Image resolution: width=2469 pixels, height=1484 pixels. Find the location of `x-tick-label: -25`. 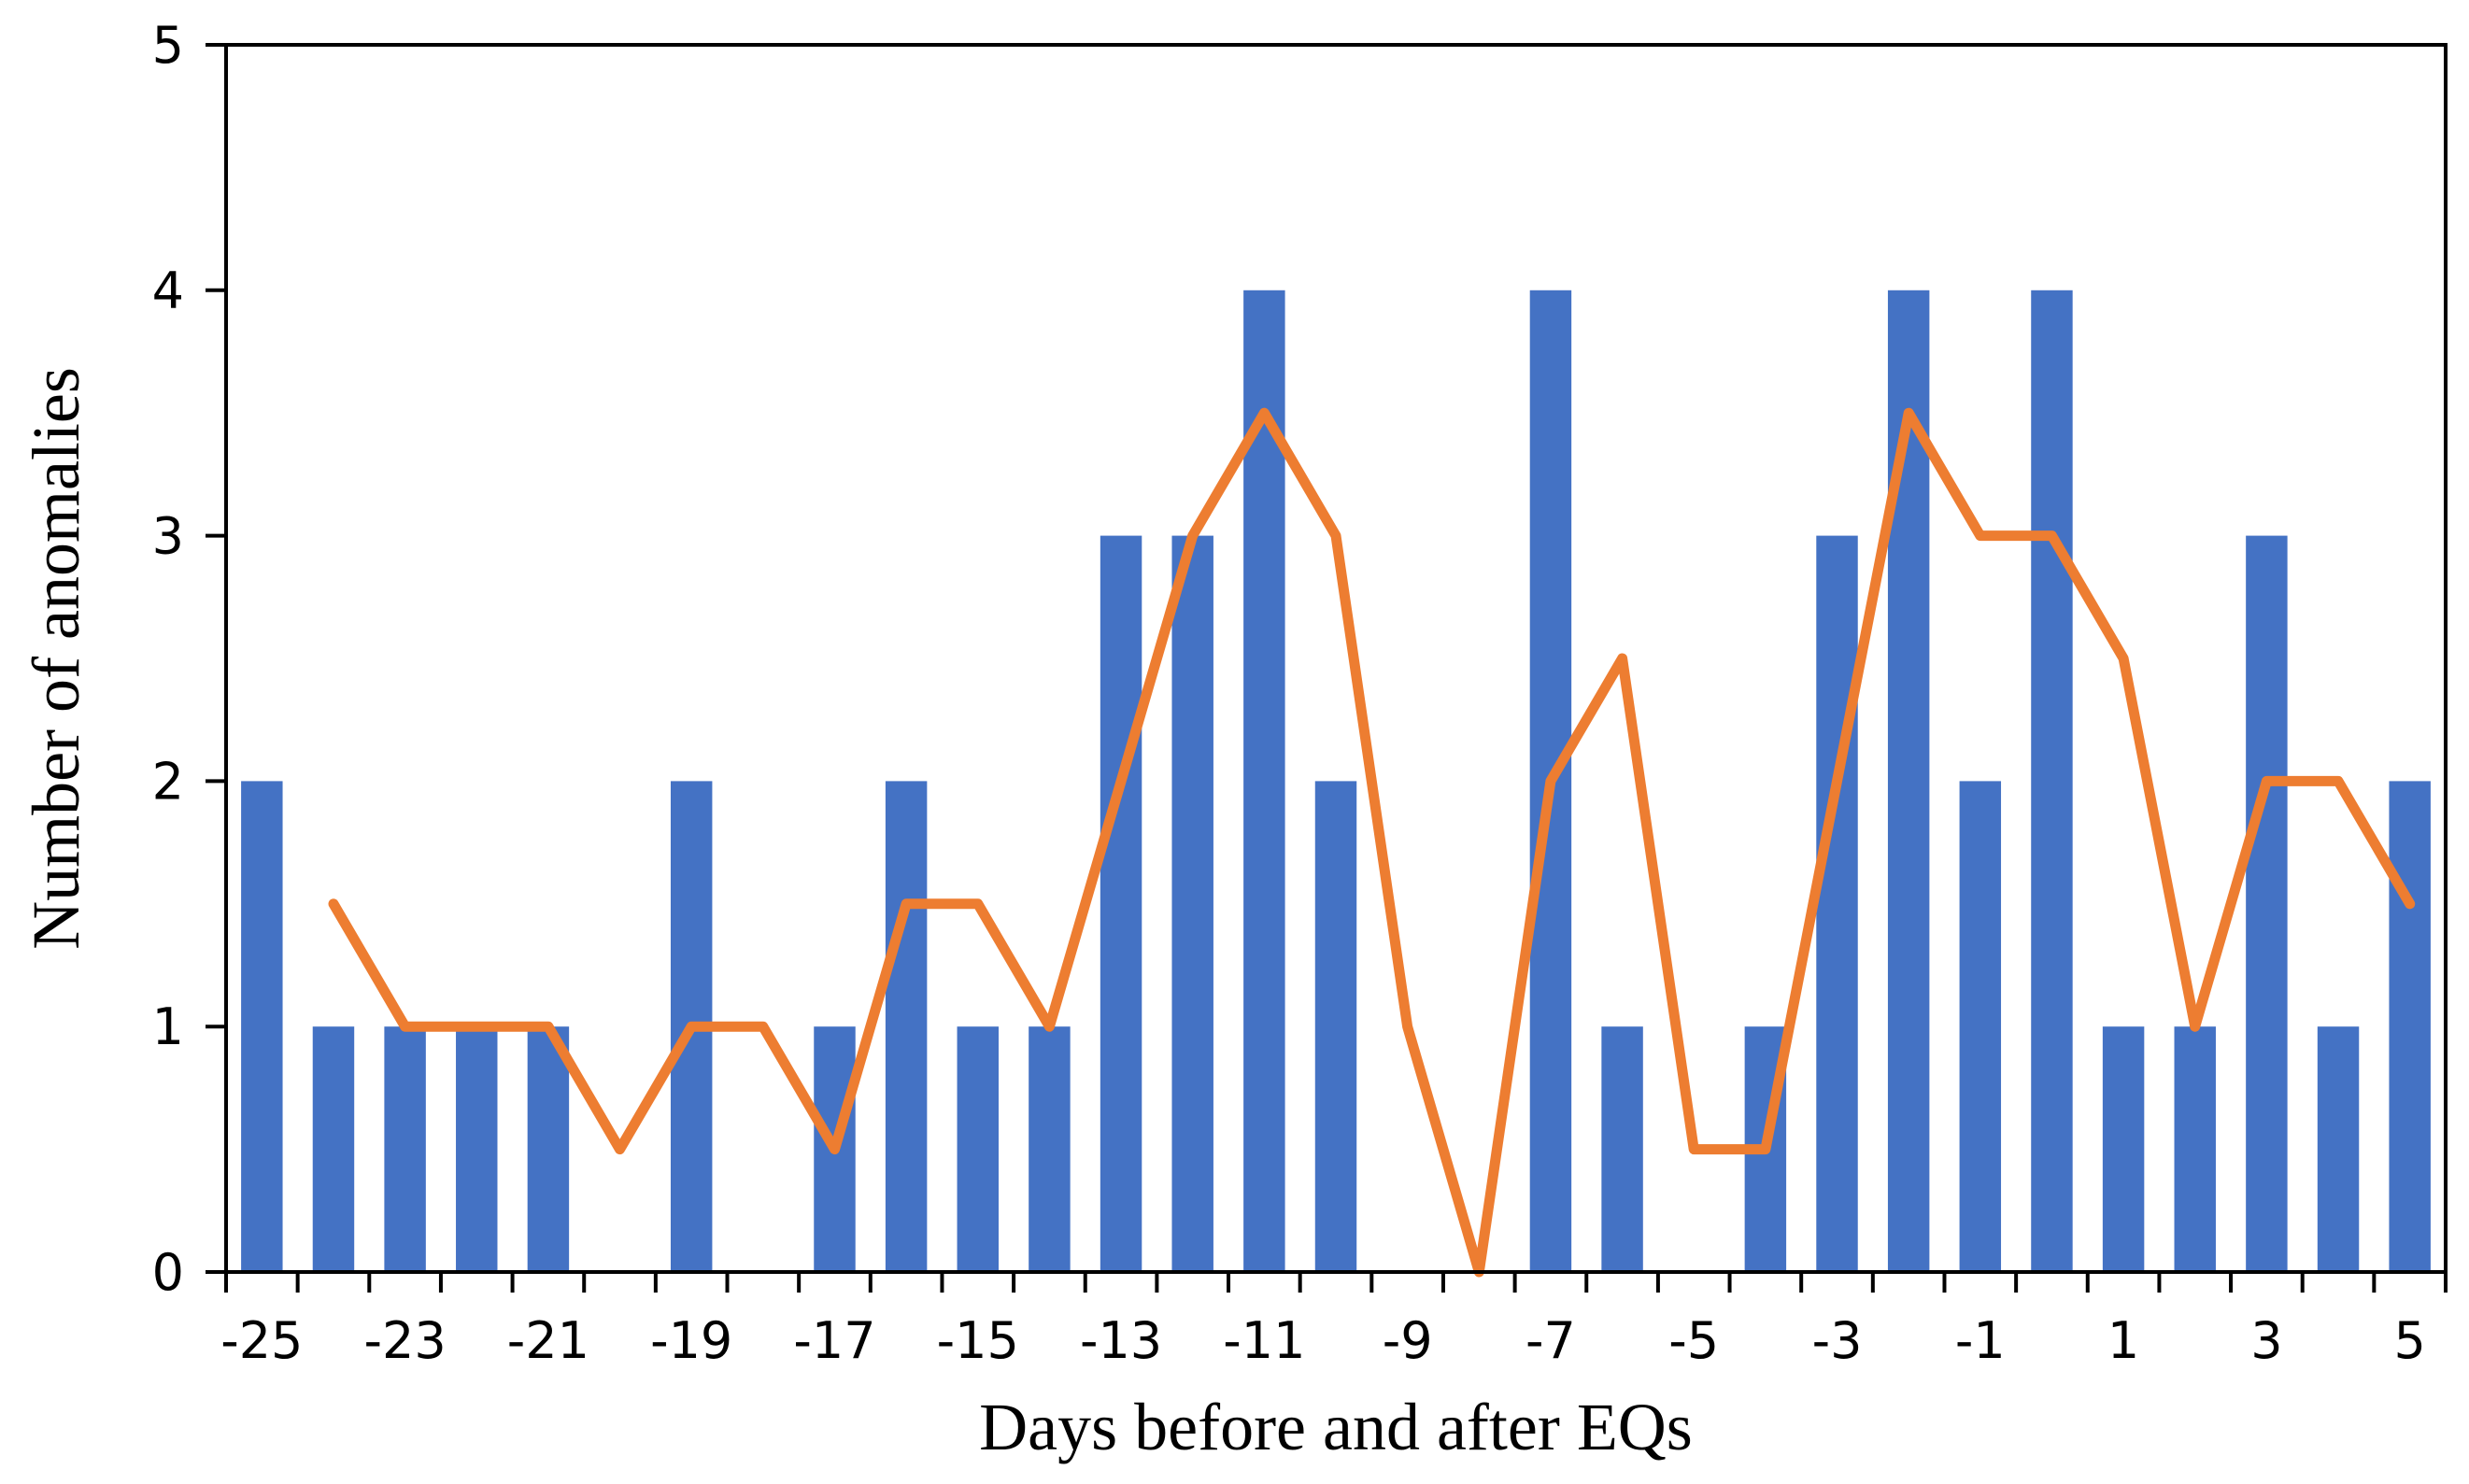

x-tick-label: -25 is located at coordinates (262, 1340).